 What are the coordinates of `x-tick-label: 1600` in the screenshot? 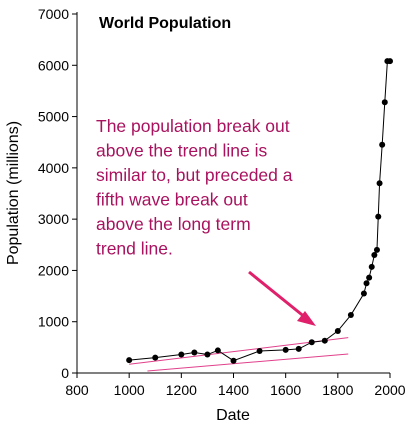 It's located at (285, 390).